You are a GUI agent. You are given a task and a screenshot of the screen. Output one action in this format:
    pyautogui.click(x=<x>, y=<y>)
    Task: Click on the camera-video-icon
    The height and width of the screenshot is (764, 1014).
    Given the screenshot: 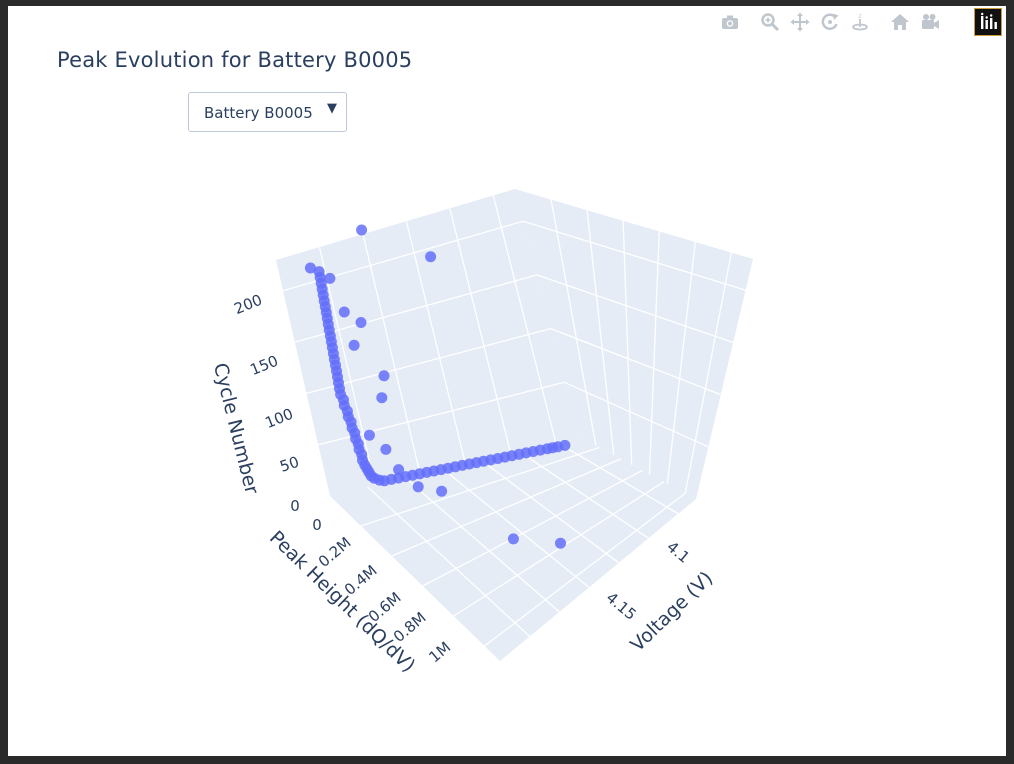 What is the action you would take?
    pyautogui.click(x=930, y=22)
    